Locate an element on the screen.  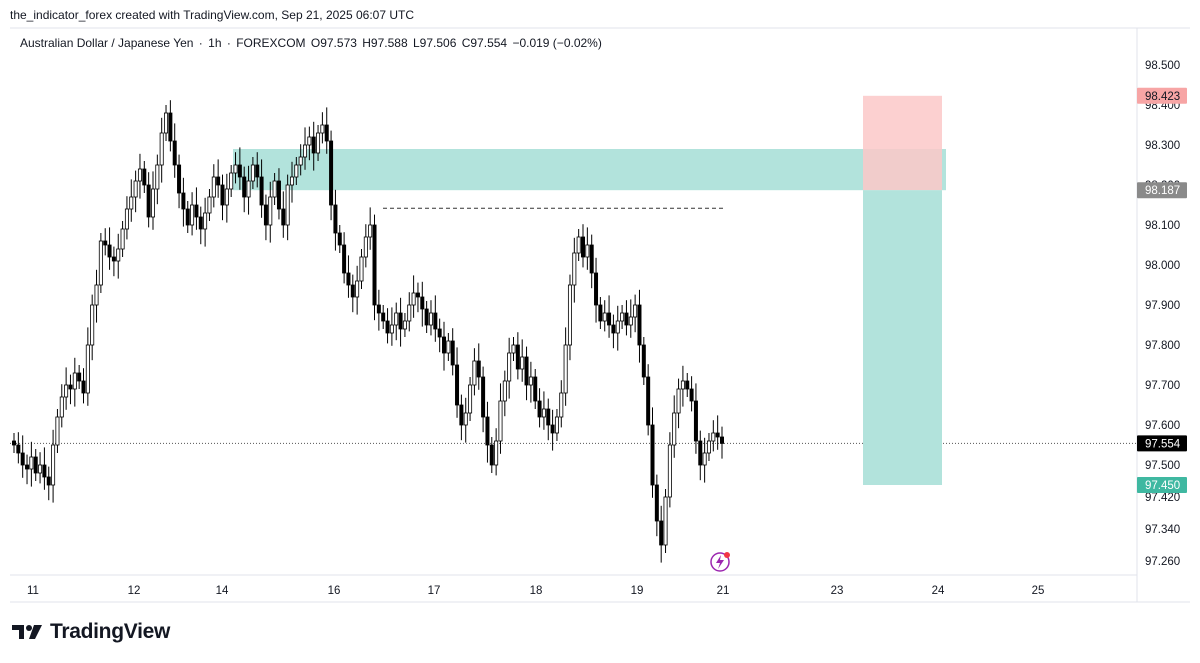
time-axis-ticks: 11 12 14 16 17 18 19 21 23 24 25 is located at coordinates (535, 591).